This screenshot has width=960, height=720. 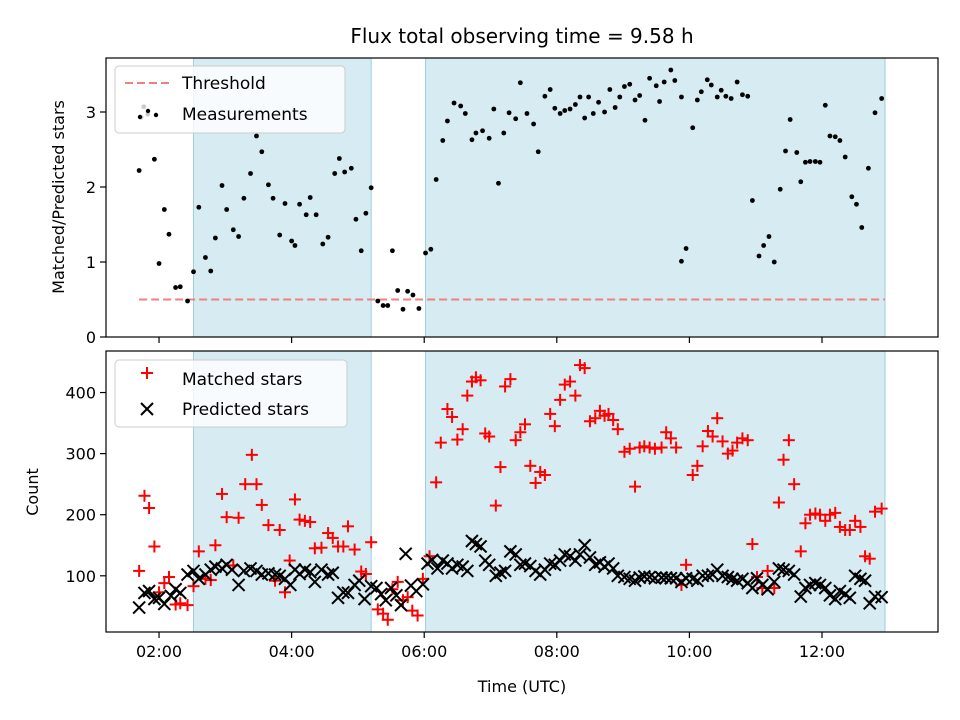 I want to click on chart-title: Flux total observing time = 9.58 h, so click(x=521, y=36).